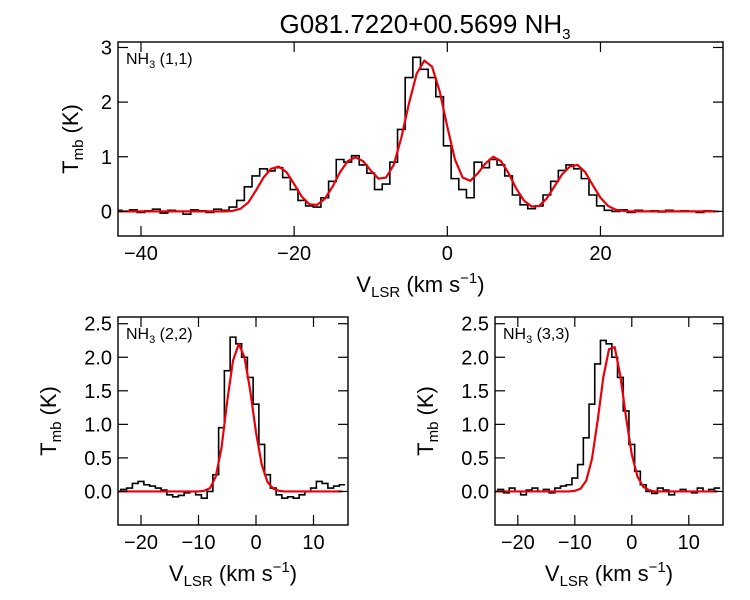  What do you see at coordinates (159, 336) in the screenshot?
I see `panel-label: NH3 (2,2)` at bounding box center [159, 336].